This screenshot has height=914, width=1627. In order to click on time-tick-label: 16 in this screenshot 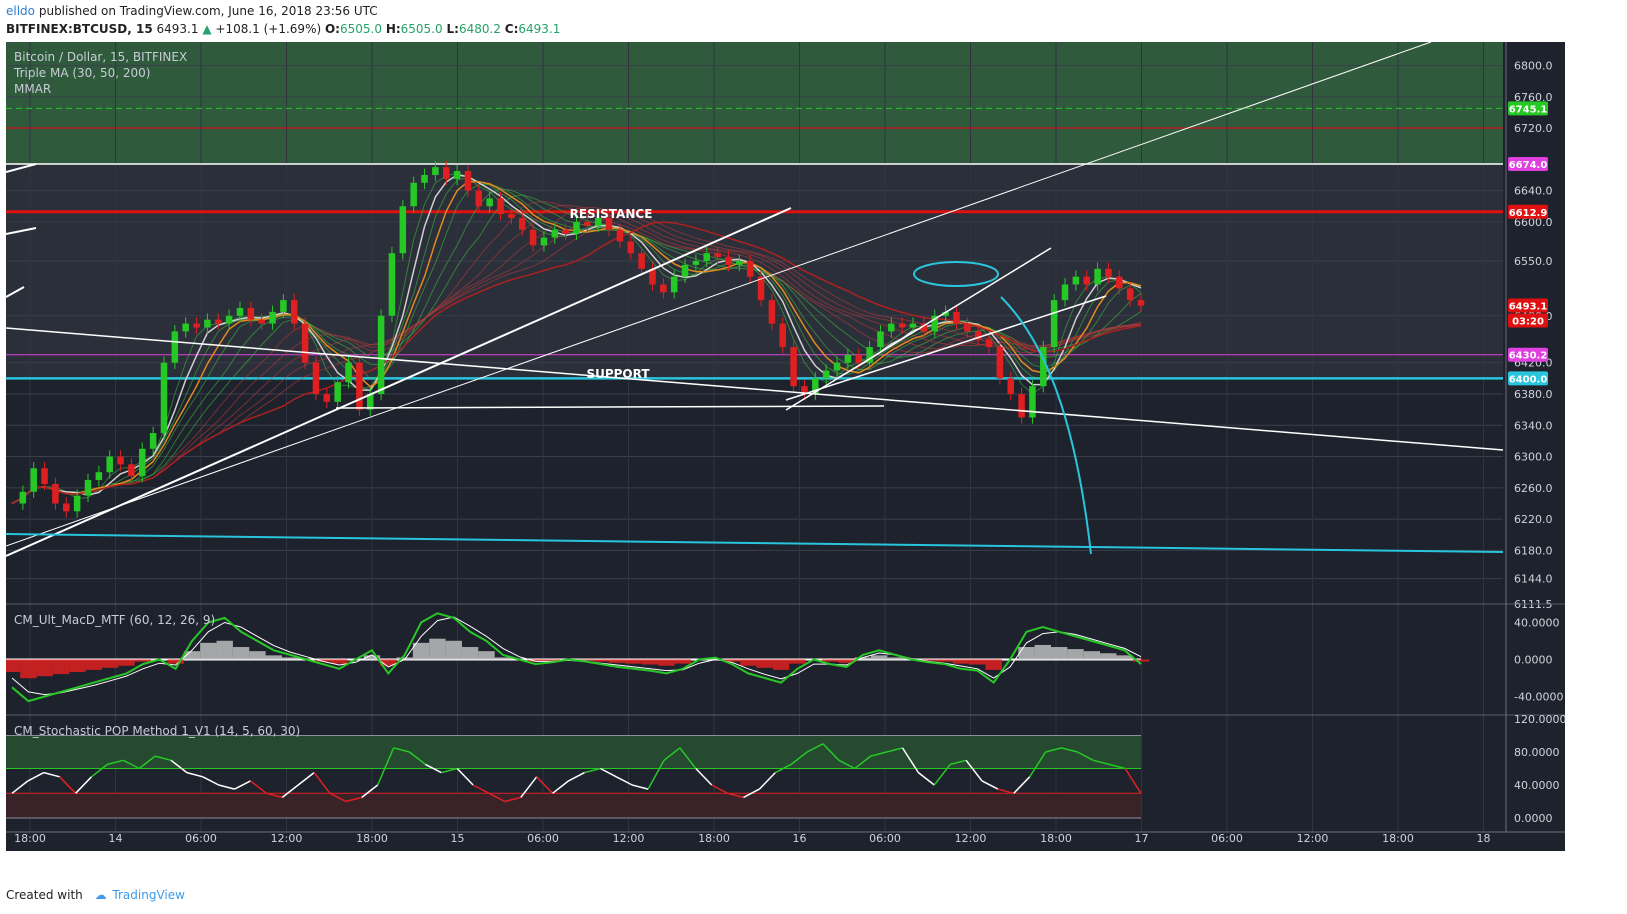, I will do `click(800, 838)`.